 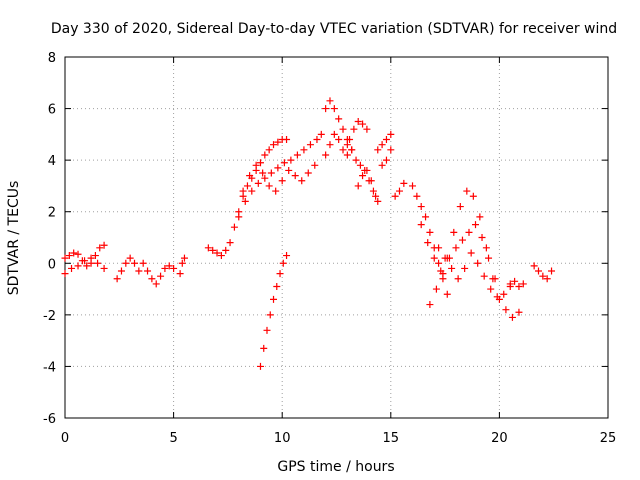 What do you see at coordinates (499, 438) in the screenshot?
I see `x-tick-label: 20` at bounding box center [499, 438].